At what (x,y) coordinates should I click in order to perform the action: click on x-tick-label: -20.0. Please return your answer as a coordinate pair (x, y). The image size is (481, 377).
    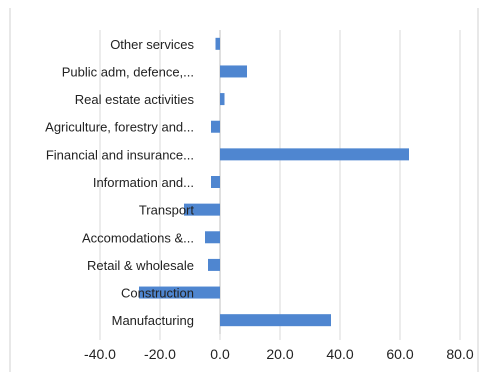
    Looking at the image, I should click on (160, 354).